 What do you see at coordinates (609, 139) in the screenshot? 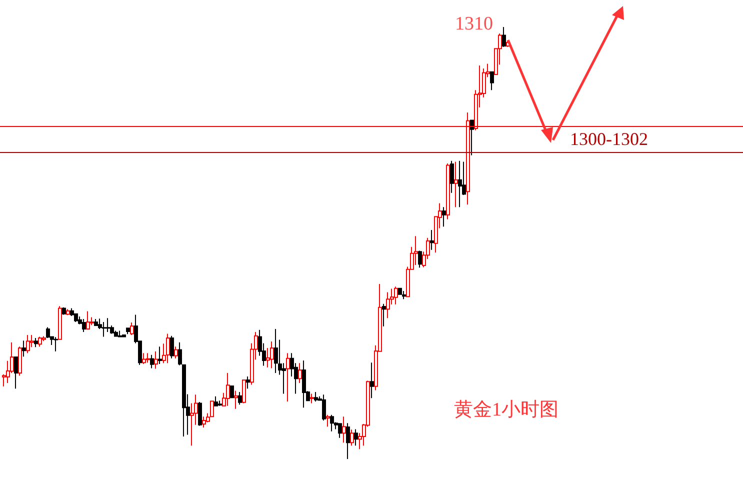
I see `text: 1300-1302` at bounding box center [609, 139].